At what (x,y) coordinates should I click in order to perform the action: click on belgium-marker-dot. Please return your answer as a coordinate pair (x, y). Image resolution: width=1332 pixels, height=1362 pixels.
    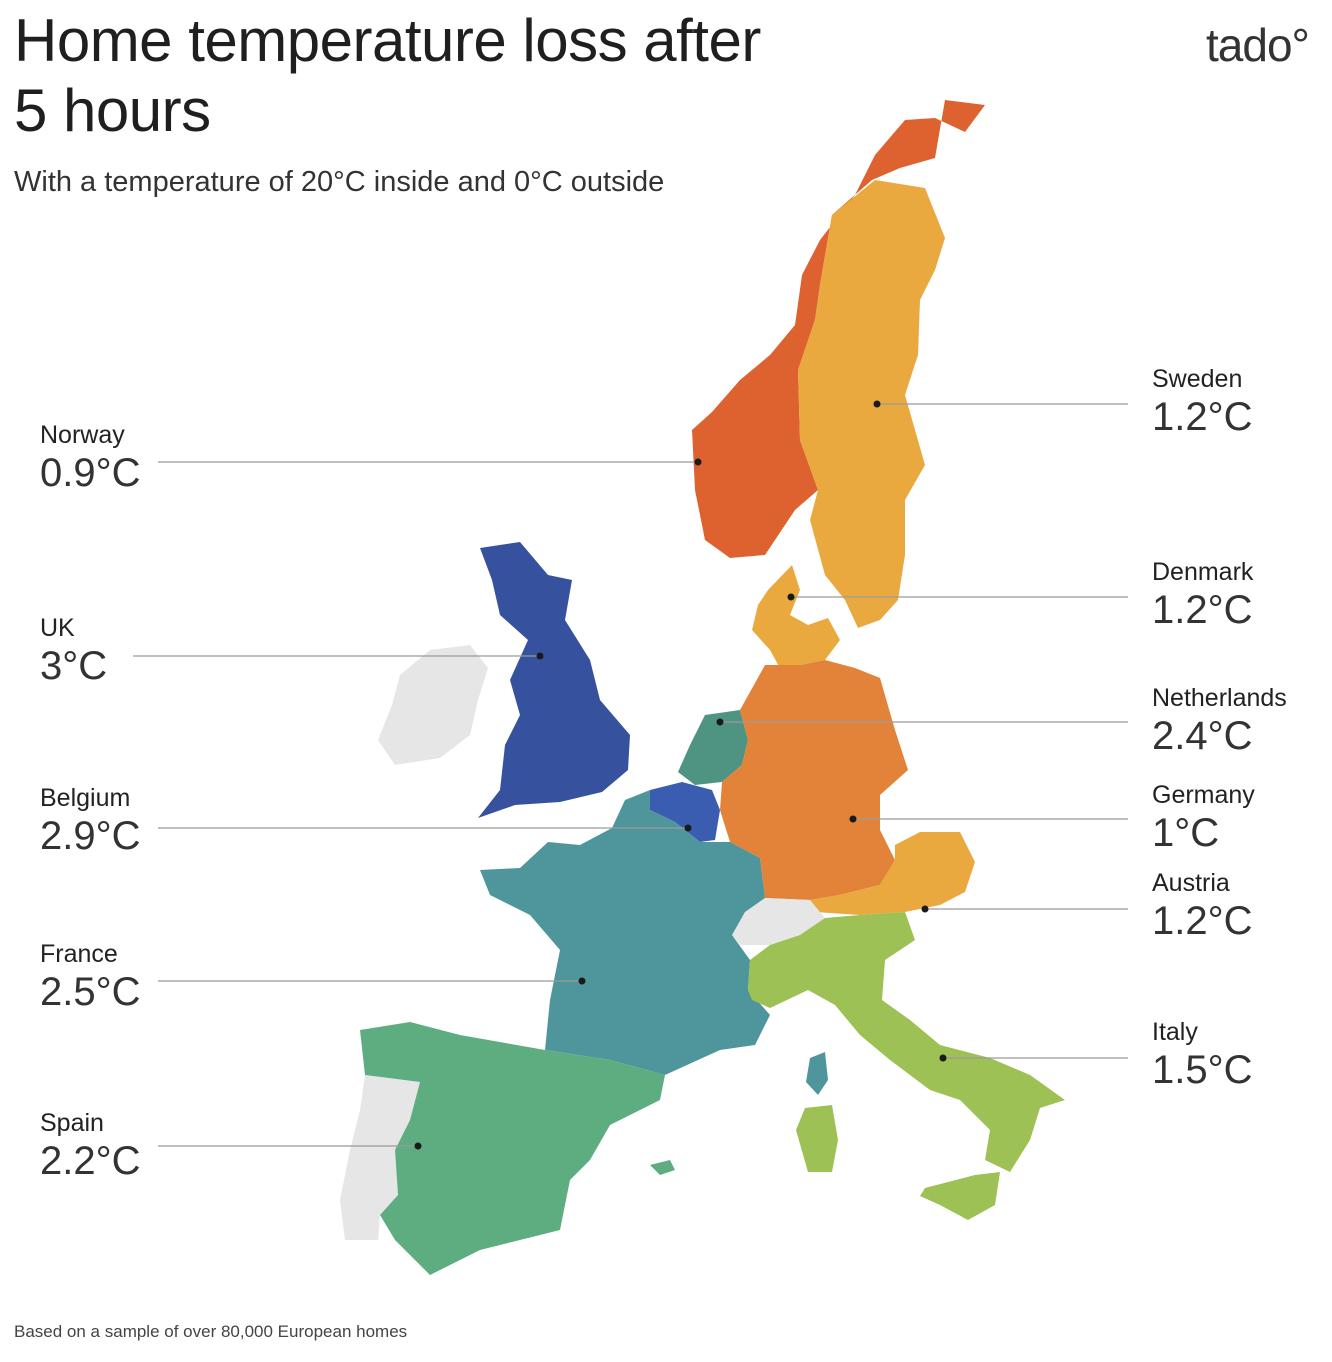
    Looking at the image, I should click on (688, 828).